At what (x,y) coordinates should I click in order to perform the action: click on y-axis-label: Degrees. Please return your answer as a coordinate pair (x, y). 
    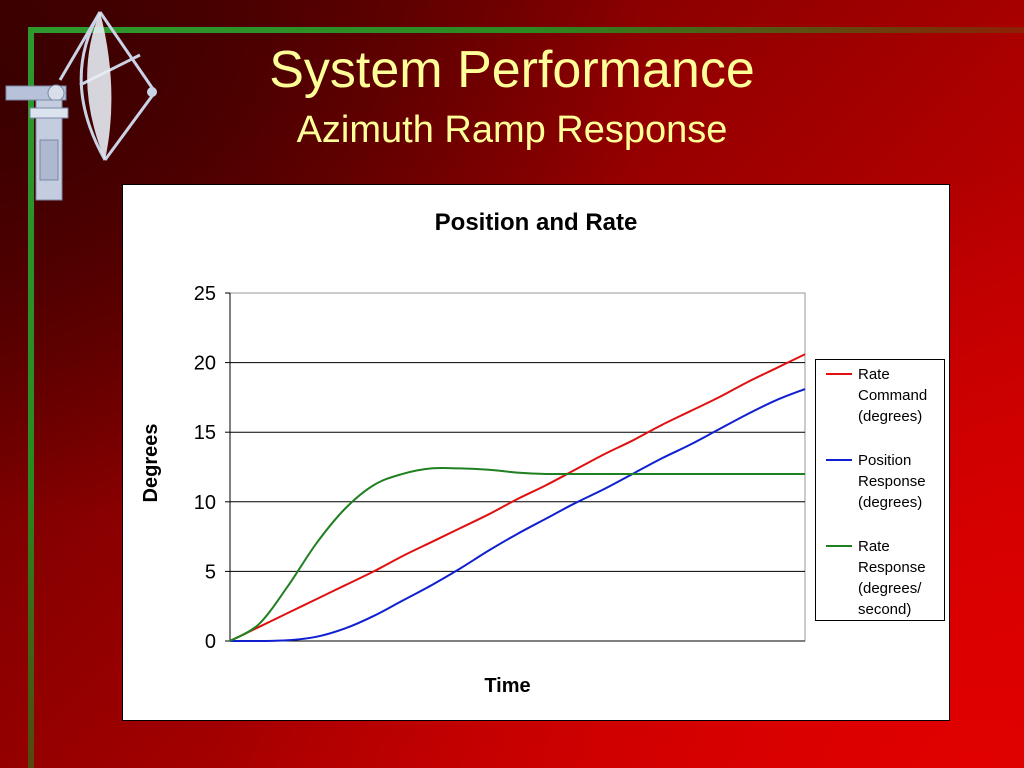
    Looking at the image, I should click on (151, 463).